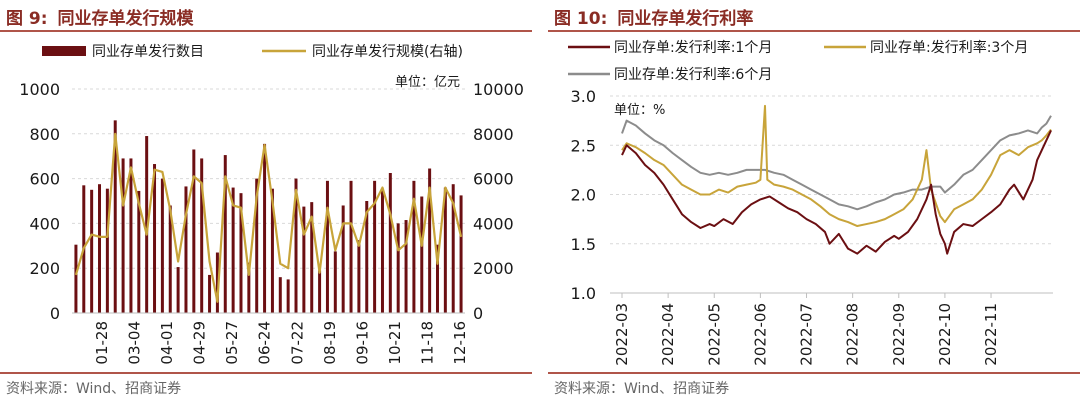 The image size is (1080, 402). I want to click on figure-title: 图 10: 同业存单发行利率, so click(653, 16).